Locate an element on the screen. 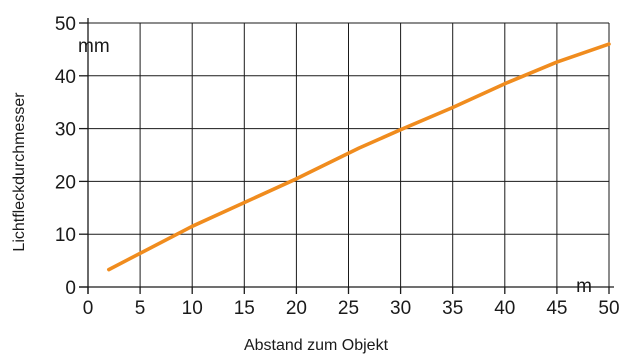 The width and height of the screenshot is (630, 355). x-unit-label: m is located at coordinates (584, 286).